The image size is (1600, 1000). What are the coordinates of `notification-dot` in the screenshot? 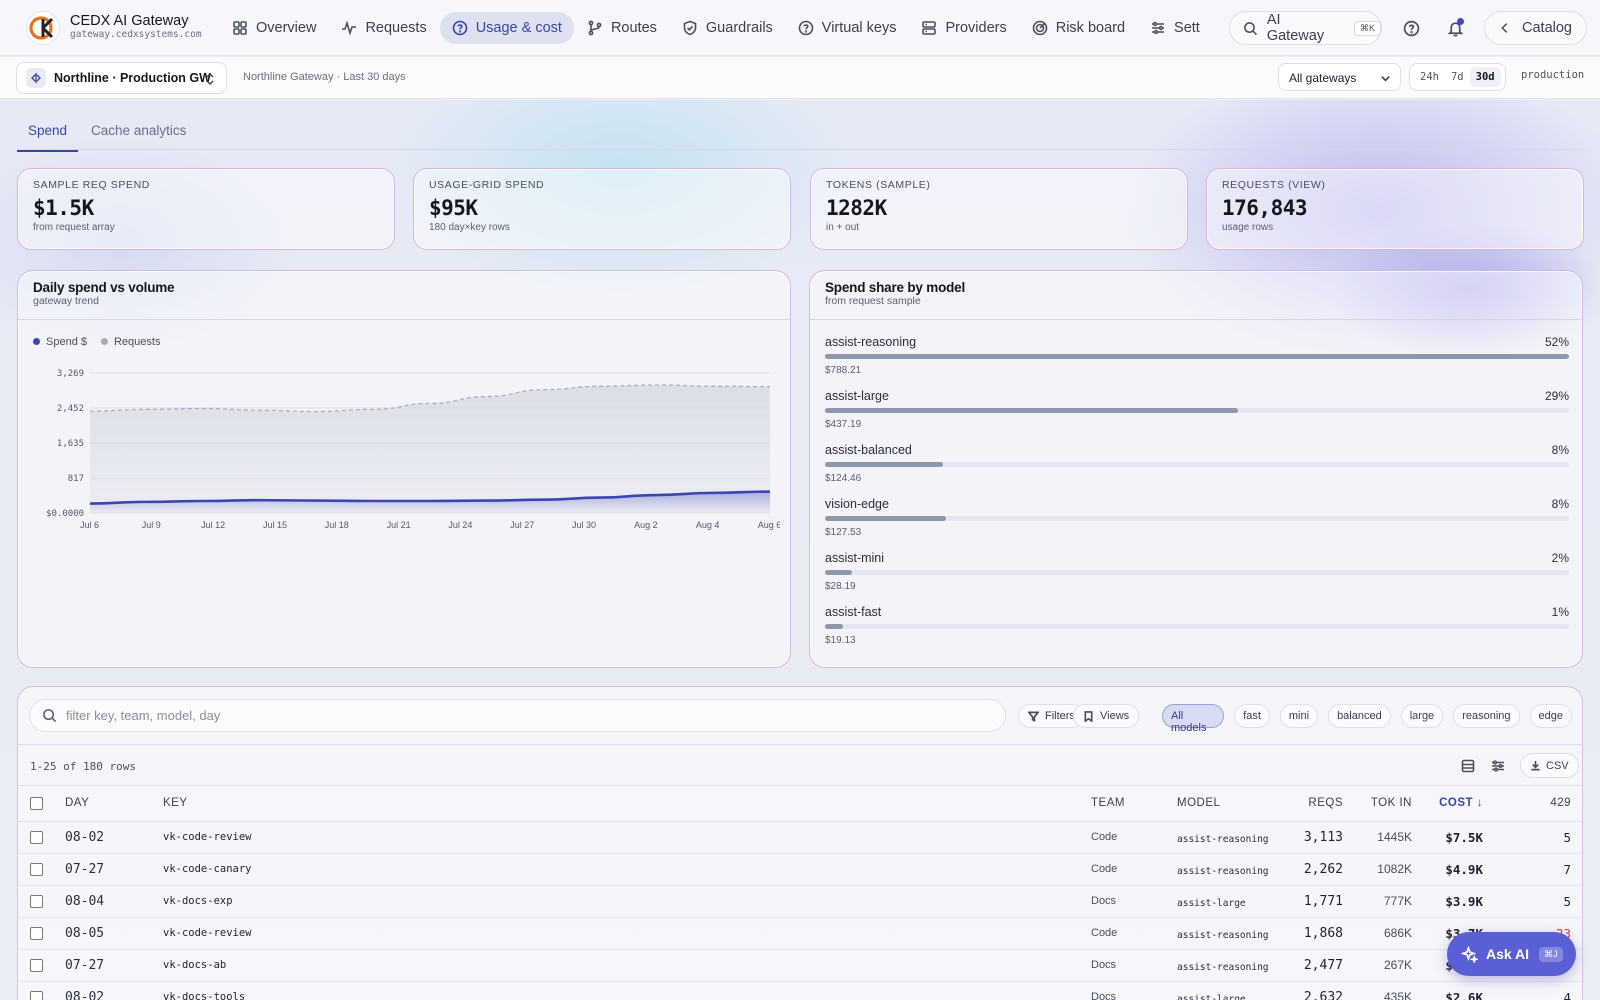 It's located at (1460, 21).